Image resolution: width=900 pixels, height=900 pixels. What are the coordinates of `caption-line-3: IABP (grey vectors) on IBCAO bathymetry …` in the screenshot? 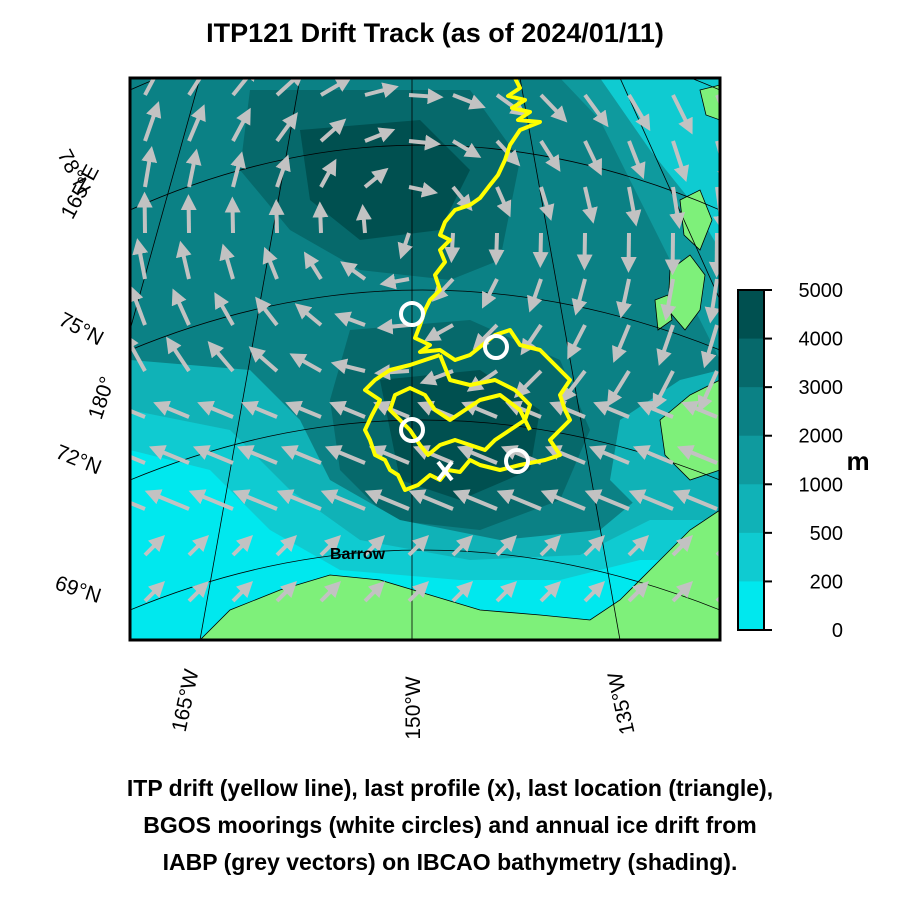 It's located at (450, 862).